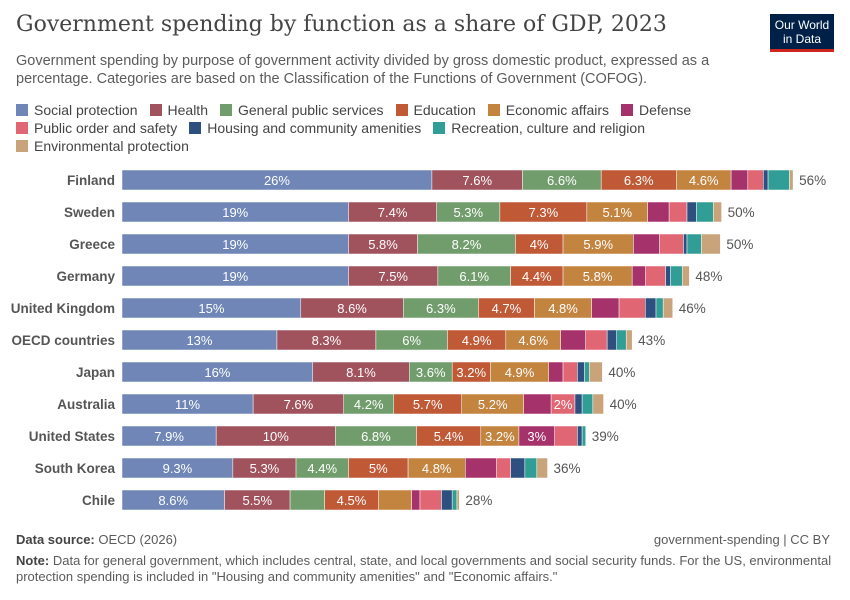 This screenshot has height=600, width=850. Describe the element at coordinates (352, 500) in the screenshot. I see `data-label: 4.5%` at that location.